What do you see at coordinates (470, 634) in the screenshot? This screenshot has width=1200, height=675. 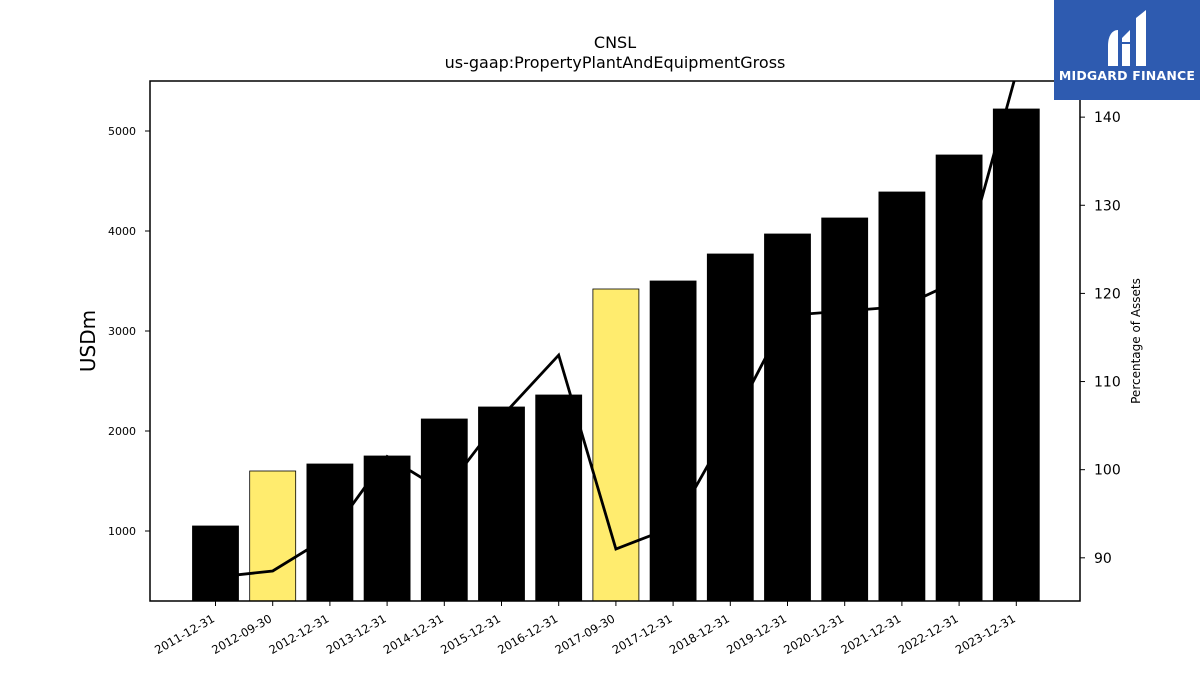 I see `x-tick-label: 2015-12-31` at bounding box center [470, 634].